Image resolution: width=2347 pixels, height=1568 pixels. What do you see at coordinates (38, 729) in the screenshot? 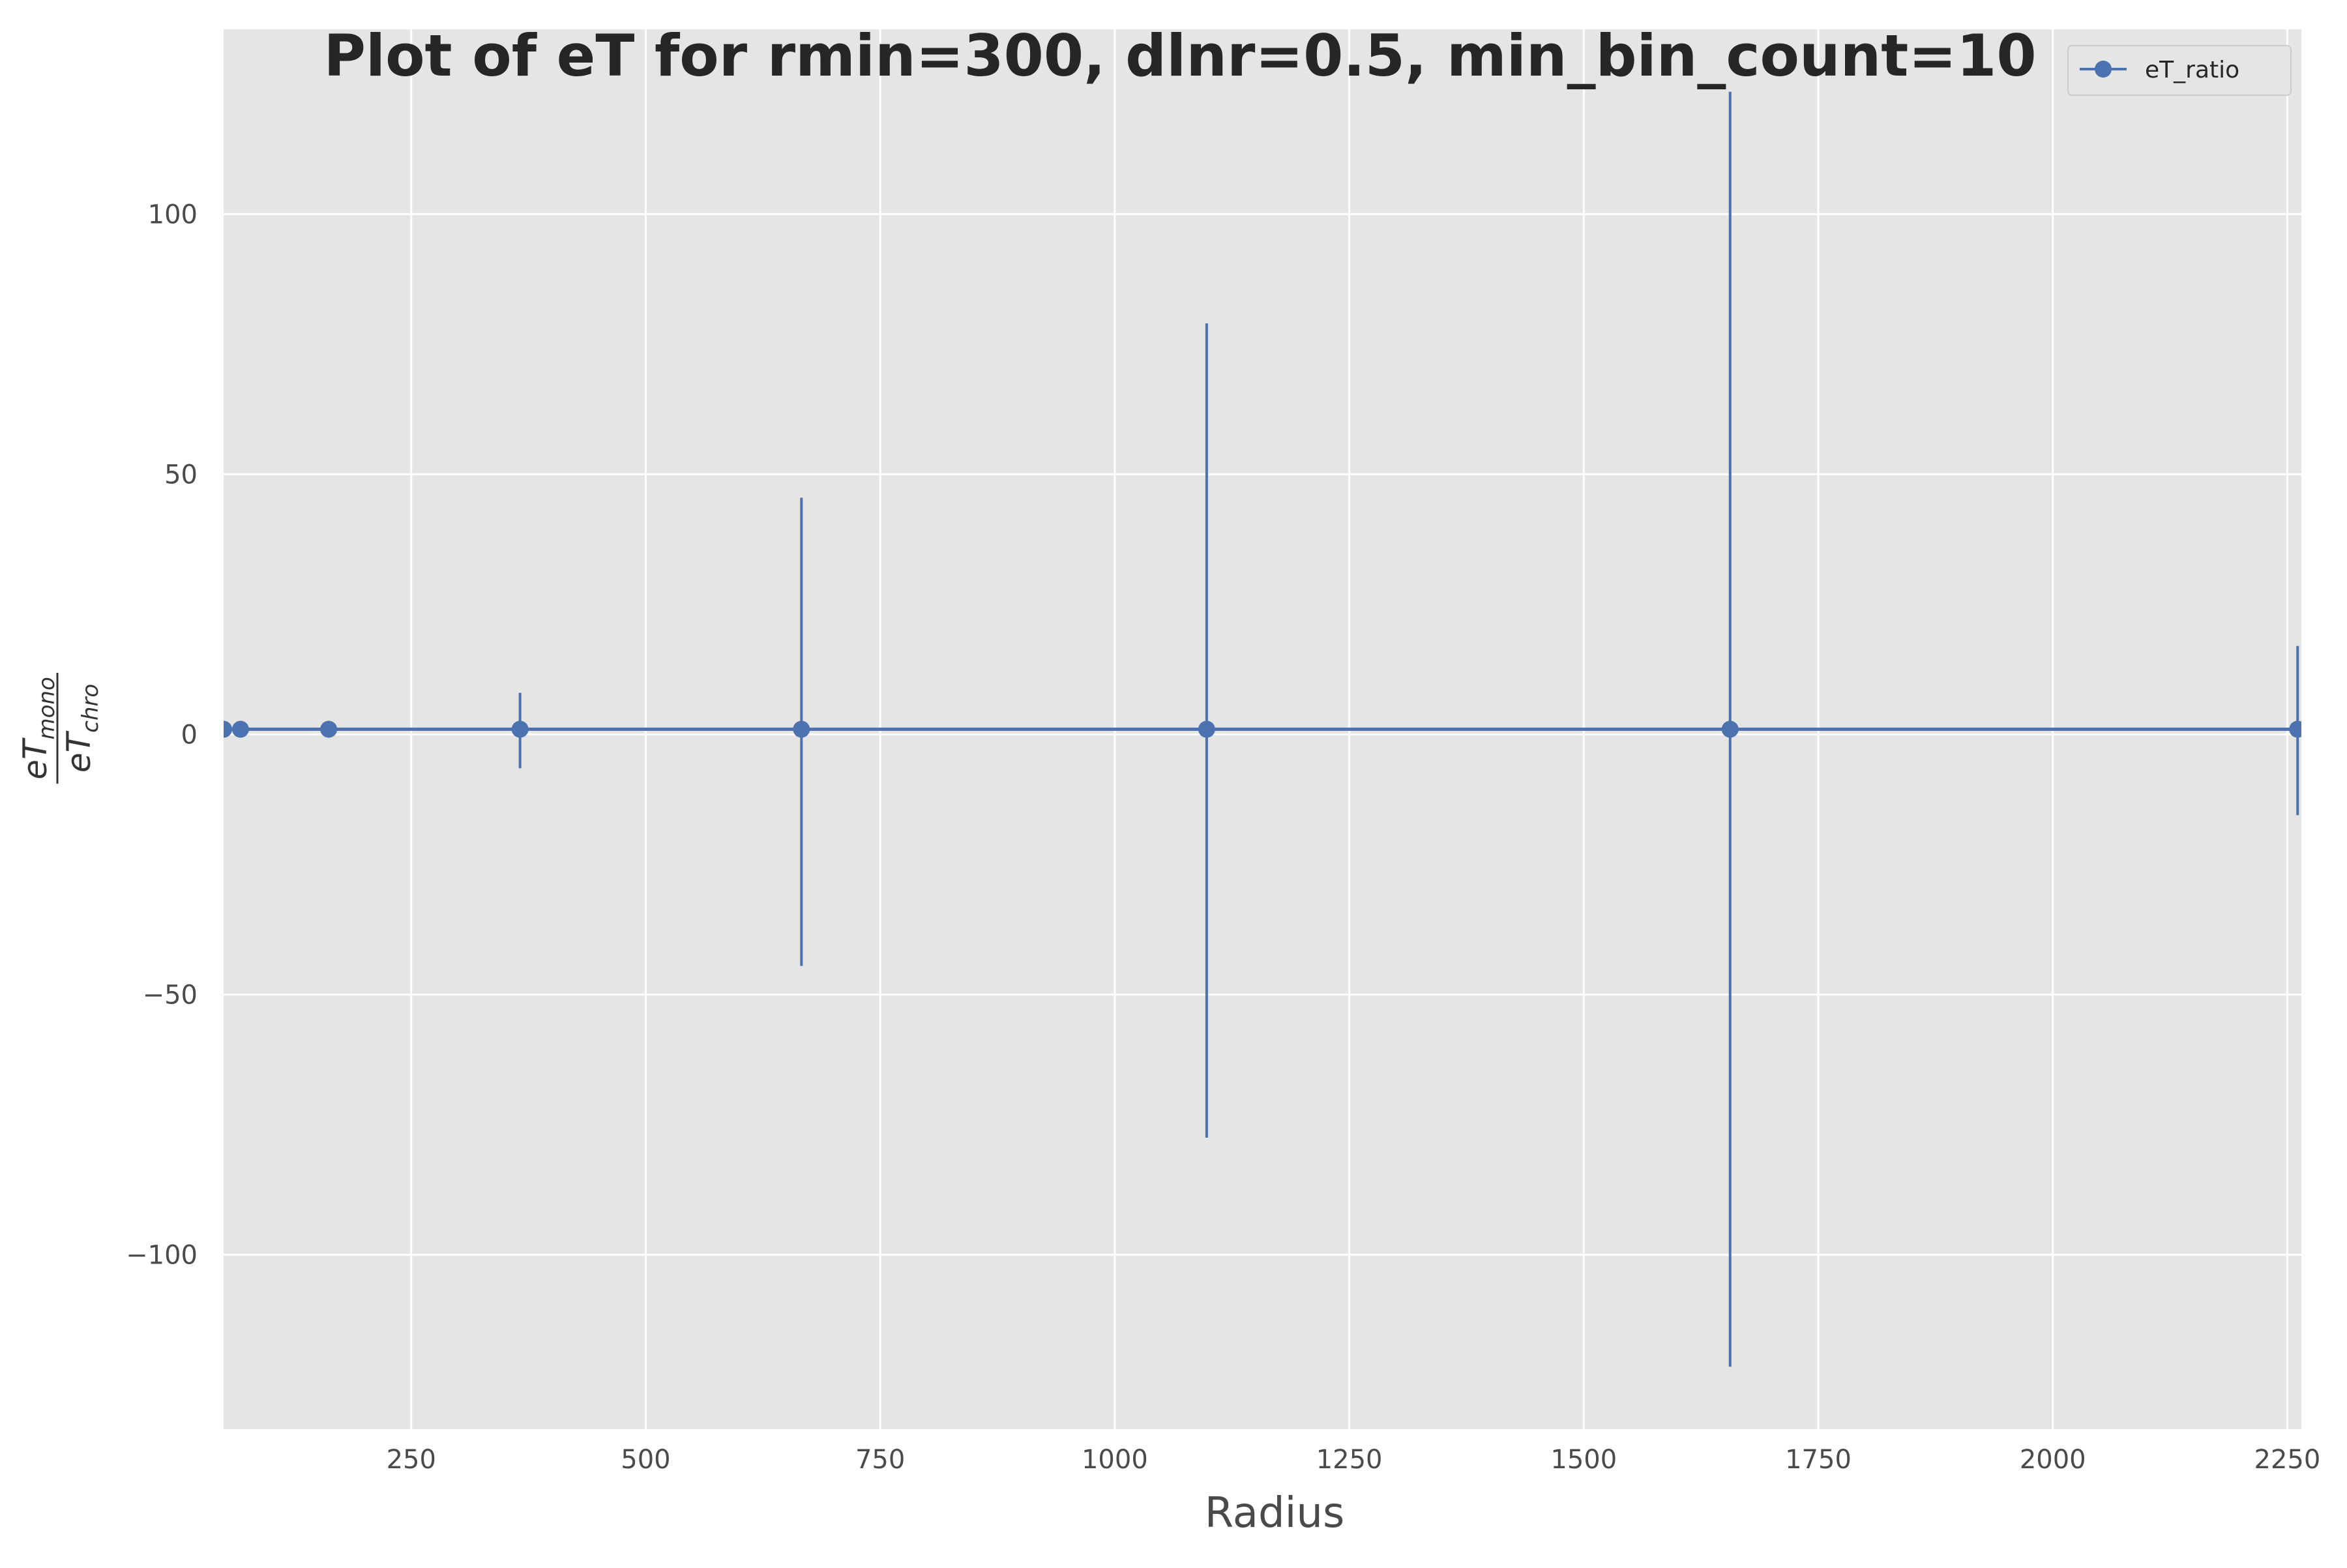
I see `y-axis-label-numerator: eTmono` at bounding box center [38, 729].